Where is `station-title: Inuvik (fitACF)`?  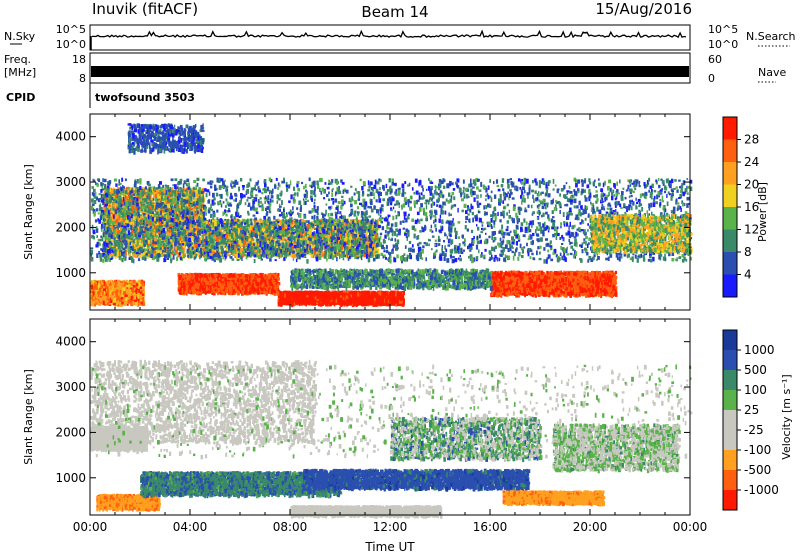
station-title: Inuvik (fitACF) is located at coordinates (145, 9).